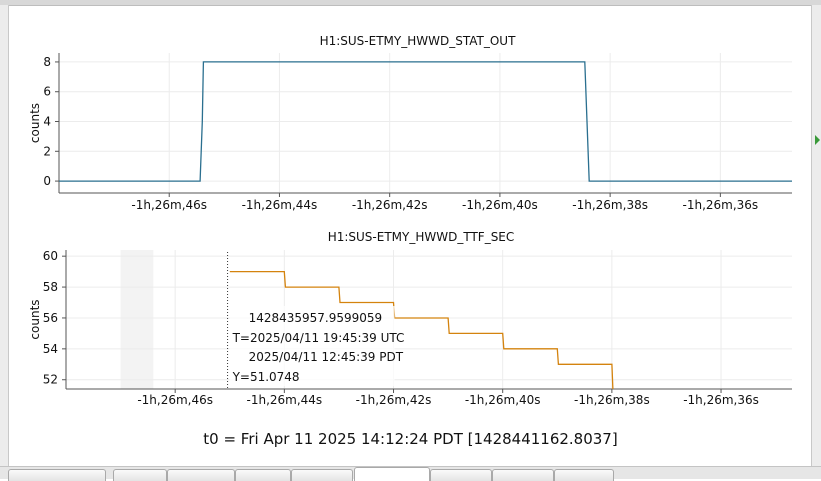 The height and width of the screenshot is (481, 821). What do you see at coordinates (817, 140) in the screenshot?
I see `panel-expand-arrow-icon` at bounding box center [817, 140].